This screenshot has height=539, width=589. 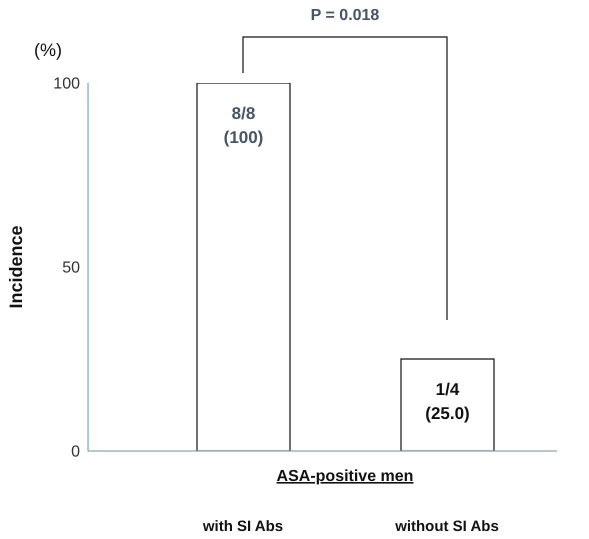 What do you see at coordinates (447, 401) in the screenshot?
I see `data-label: 1/4 (25.0)` at bounding box center [447, 401].